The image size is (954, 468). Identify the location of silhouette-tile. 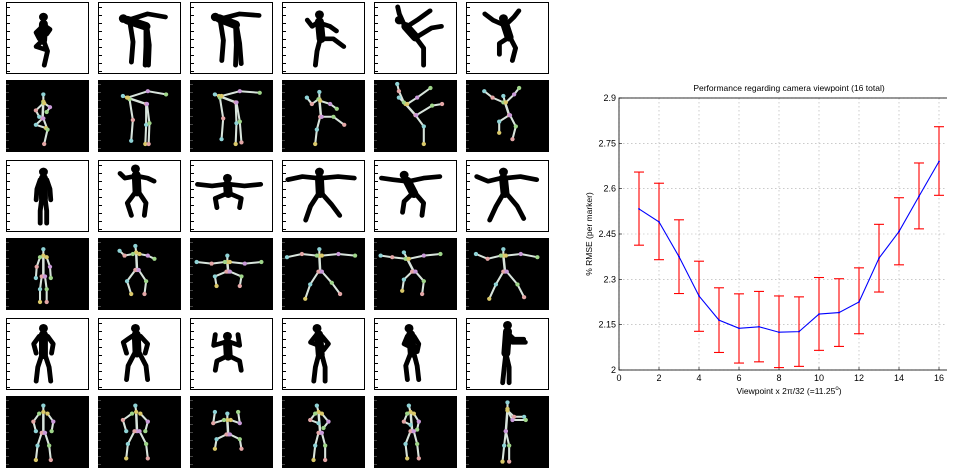
(47, 196).